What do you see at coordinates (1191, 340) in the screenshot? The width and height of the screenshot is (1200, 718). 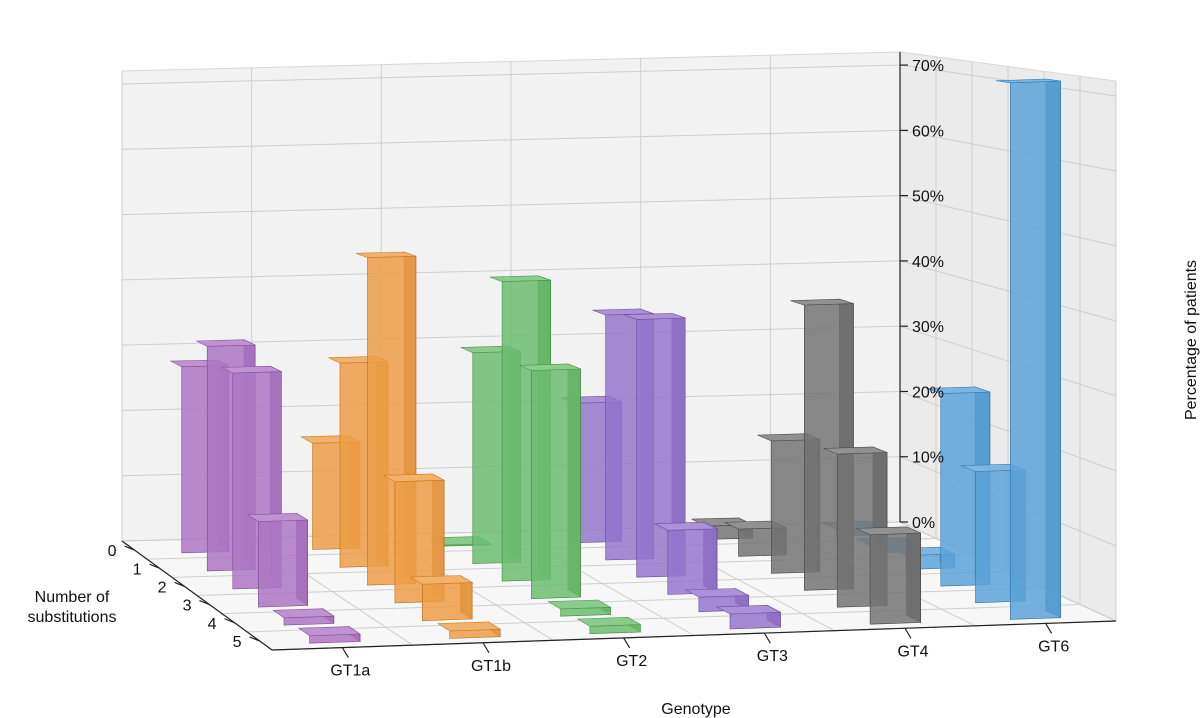 I see `z-axis-title: Percentage of patients` at bounding box center [1191, 340].